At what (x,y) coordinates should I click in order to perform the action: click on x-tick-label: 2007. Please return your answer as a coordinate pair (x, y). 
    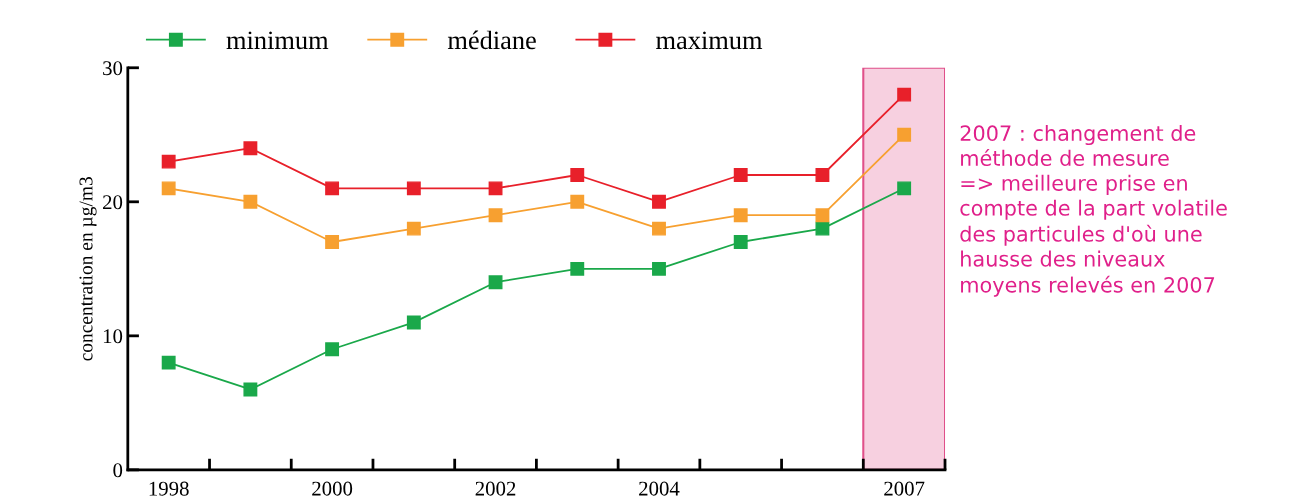
    Looking at the image, I should click on (904, 488).